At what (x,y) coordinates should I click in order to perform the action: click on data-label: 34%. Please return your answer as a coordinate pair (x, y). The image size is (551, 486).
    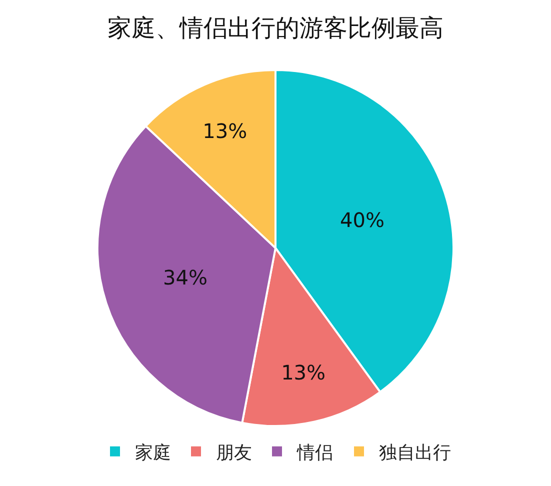
    Looking at the image, I should click on (185, 277).